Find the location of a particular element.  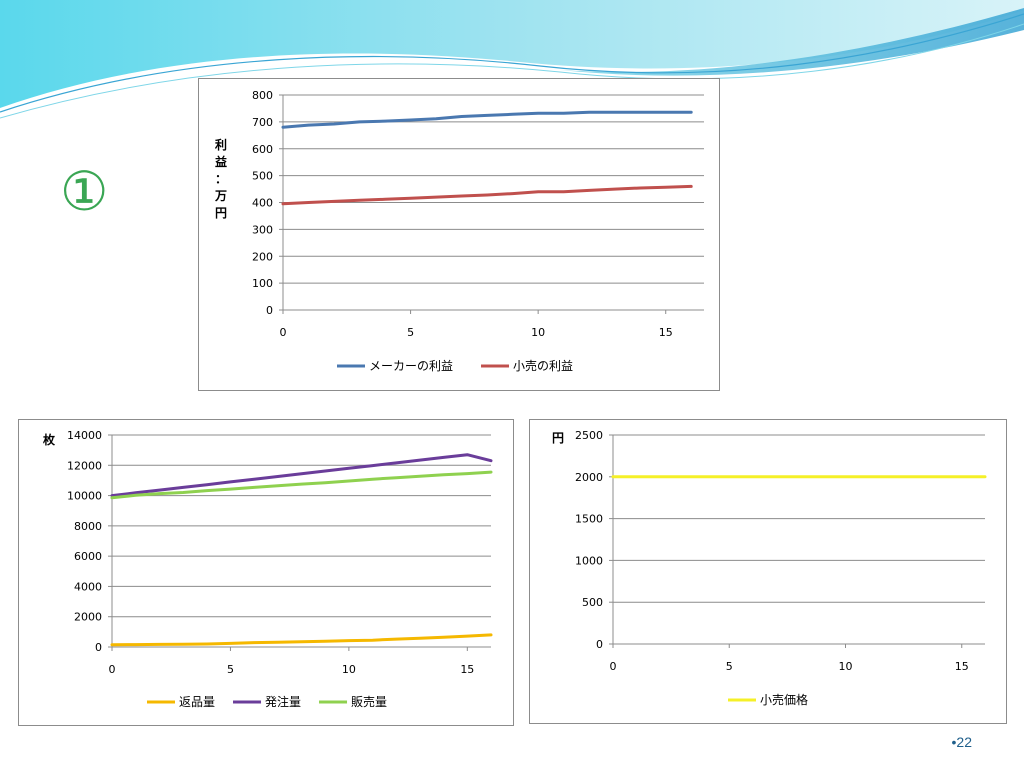

legend-label: 販売量 is located at coordinates (369, 701).